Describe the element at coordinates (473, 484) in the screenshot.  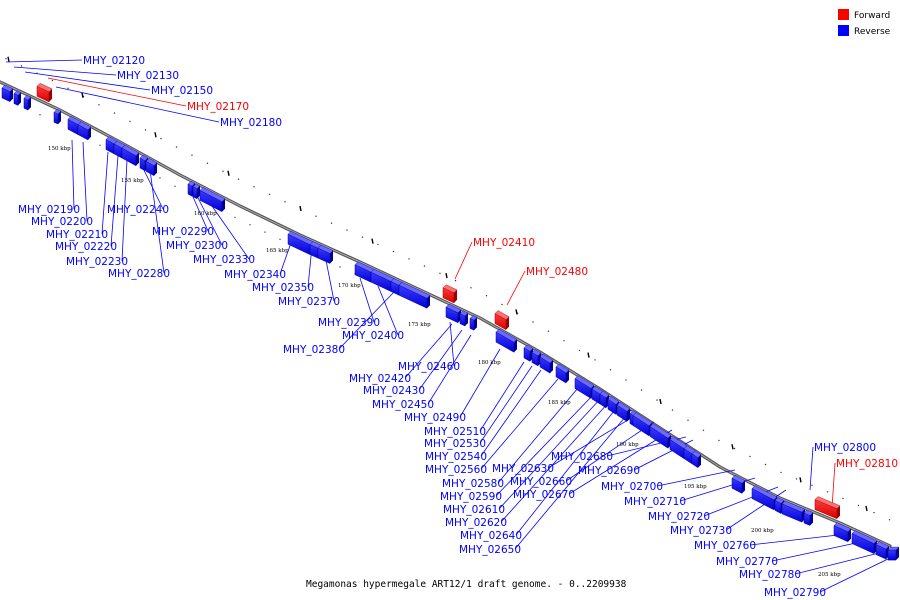
I see `gene-label-mhy-02580: MHY_02580` at that location.